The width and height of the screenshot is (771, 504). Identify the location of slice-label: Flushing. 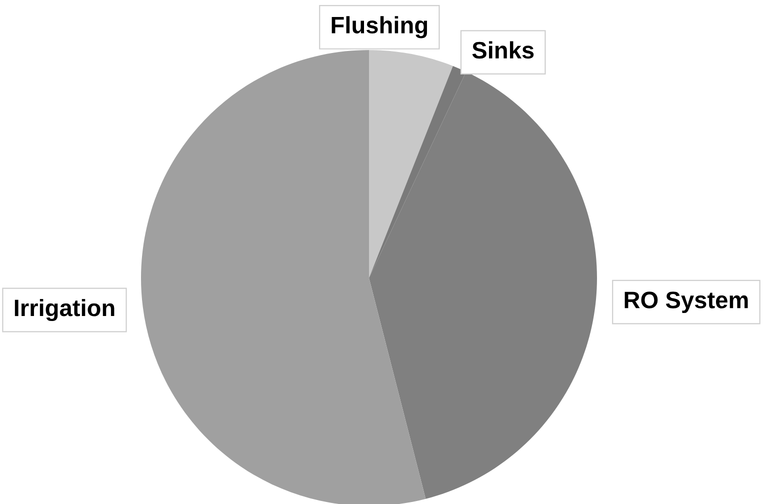
(380, 27).